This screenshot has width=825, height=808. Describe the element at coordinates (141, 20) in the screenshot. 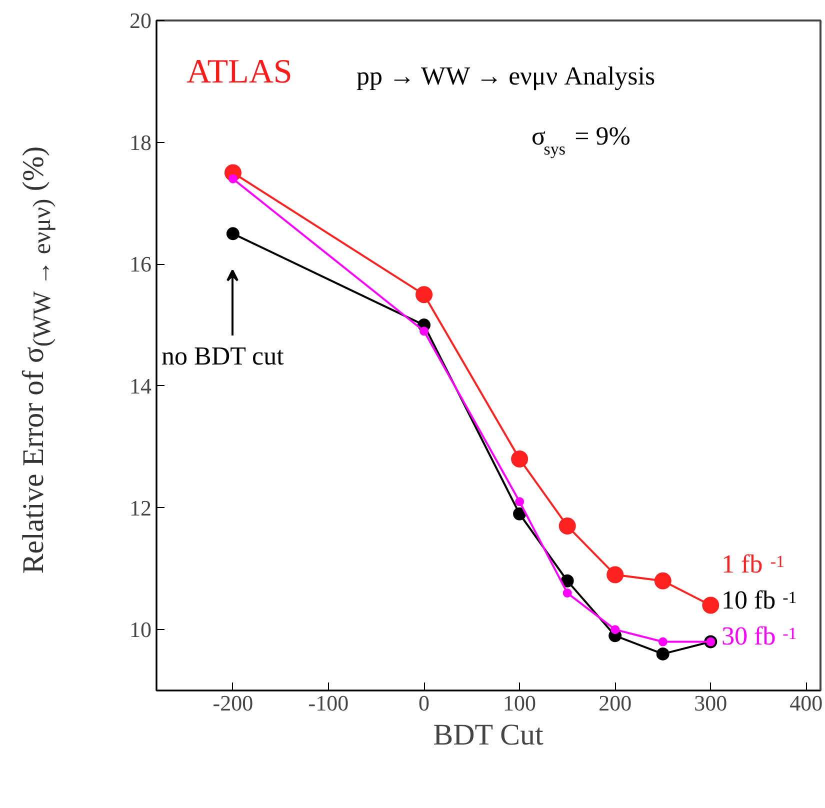

I see `y-tick-label: 20` at that location.